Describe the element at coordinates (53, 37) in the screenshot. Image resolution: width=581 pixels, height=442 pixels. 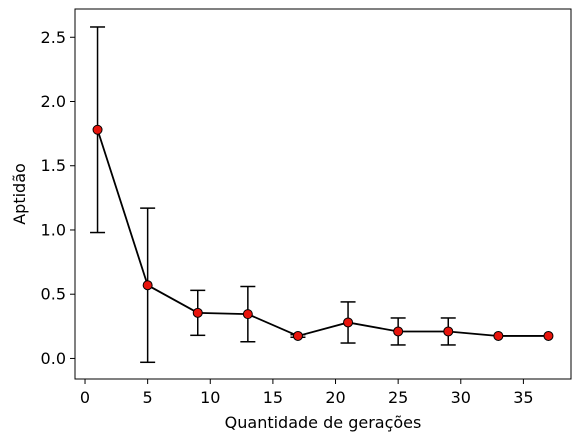
I see `y-tick-label: 2.5` at that location.